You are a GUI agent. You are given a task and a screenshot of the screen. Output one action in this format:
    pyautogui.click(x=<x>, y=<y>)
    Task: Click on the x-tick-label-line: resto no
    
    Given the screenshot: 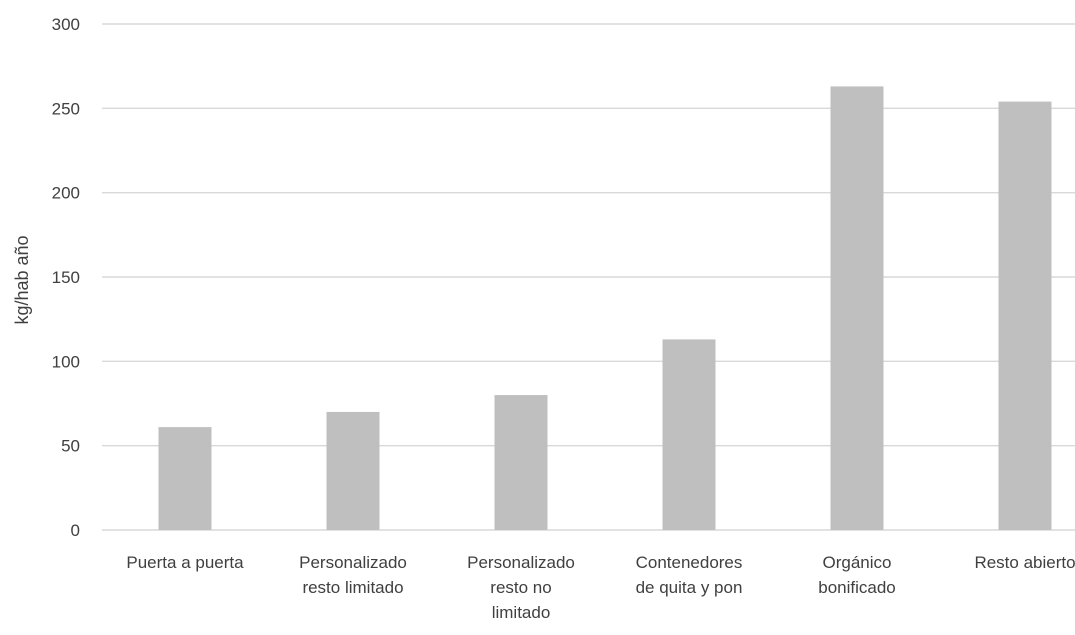 What is the action you would take?
    pyautogui.click(x=520, y=587)
    